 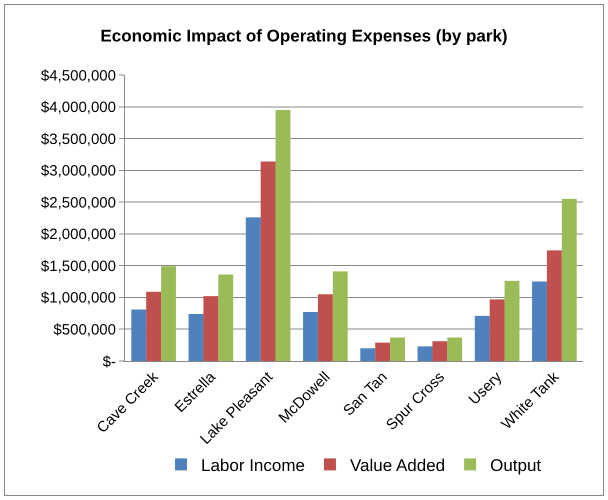 I want to click on y-tick-label: $1,500,000, so click(x=78, y=266).